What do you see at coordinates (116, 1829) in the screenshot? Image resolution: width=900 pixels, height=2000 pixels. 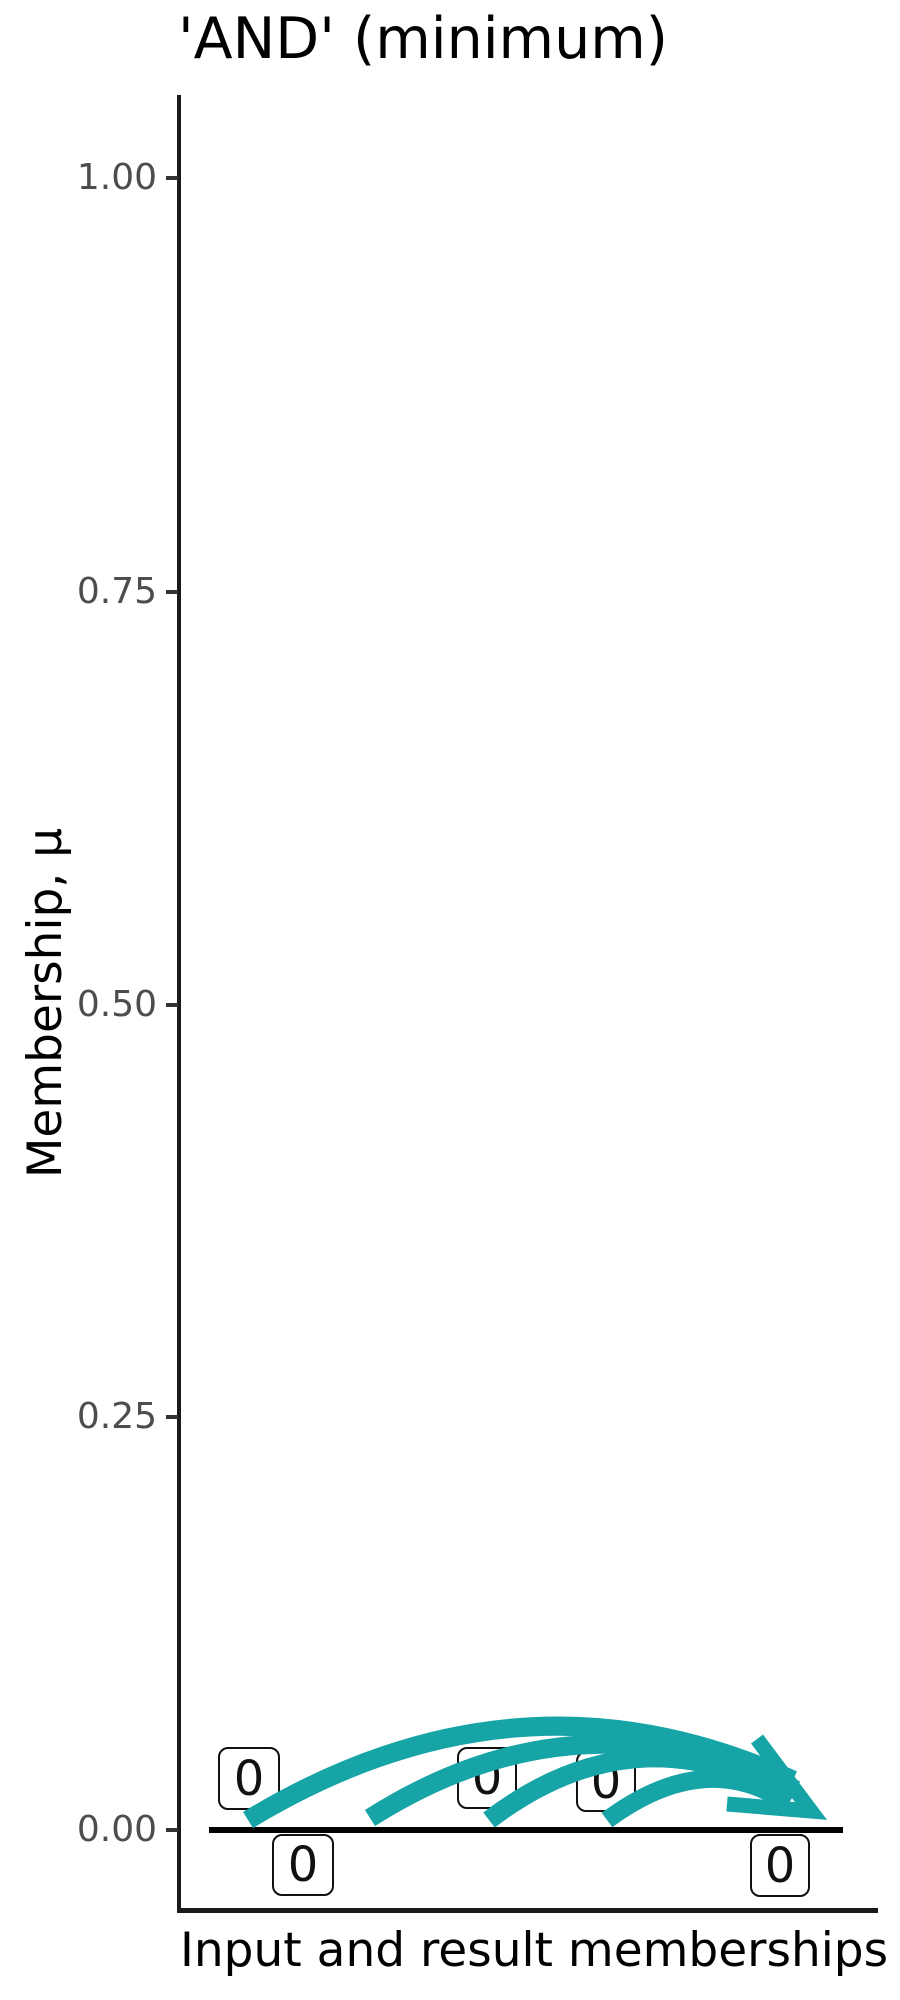 I see `y-tick-label-0.00: 0.00` at bounding box center [116, 1829].